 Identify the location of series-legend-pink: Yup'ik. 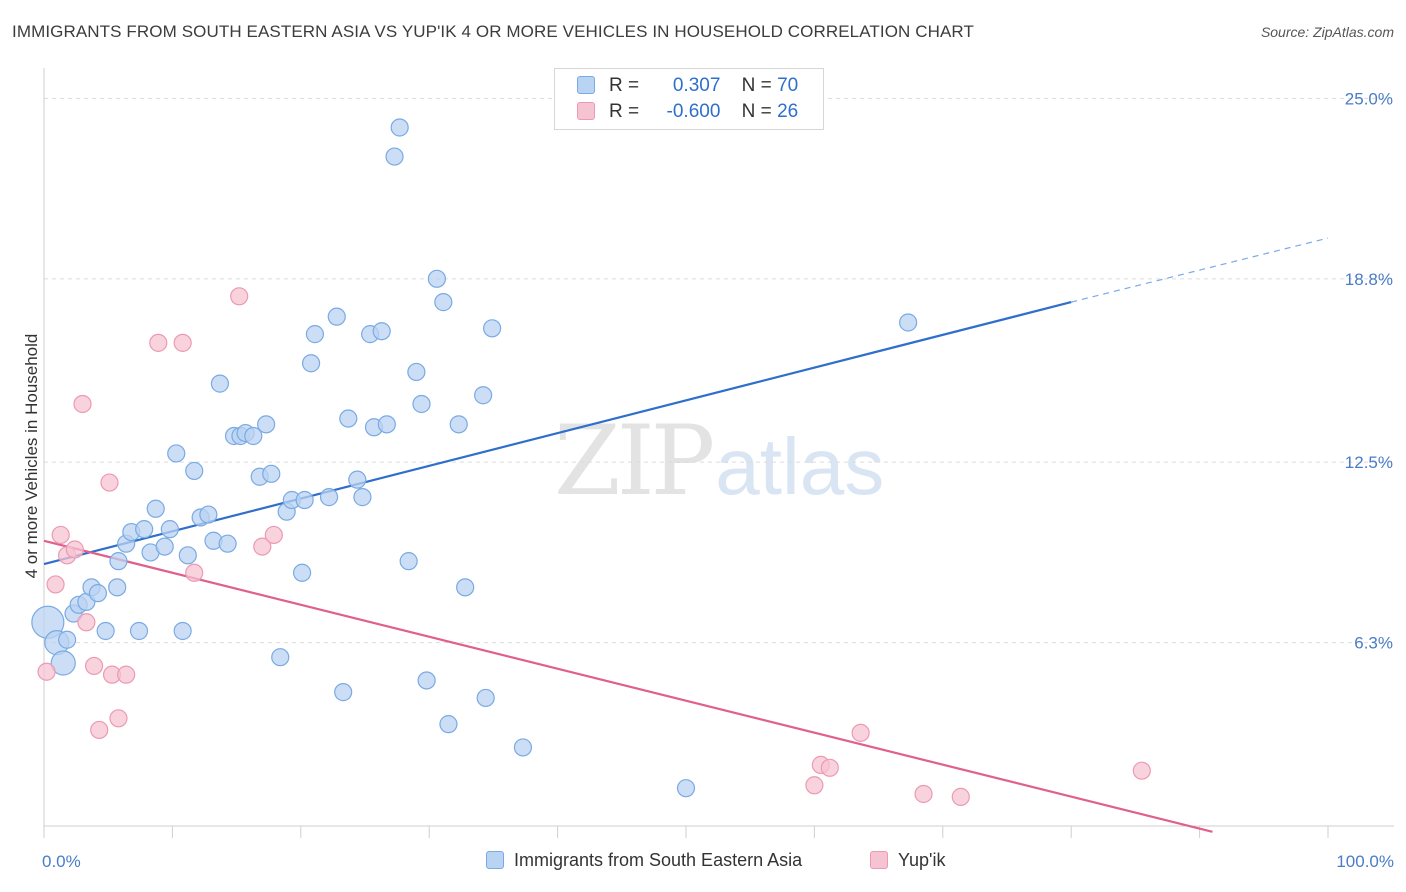
(907, 860).